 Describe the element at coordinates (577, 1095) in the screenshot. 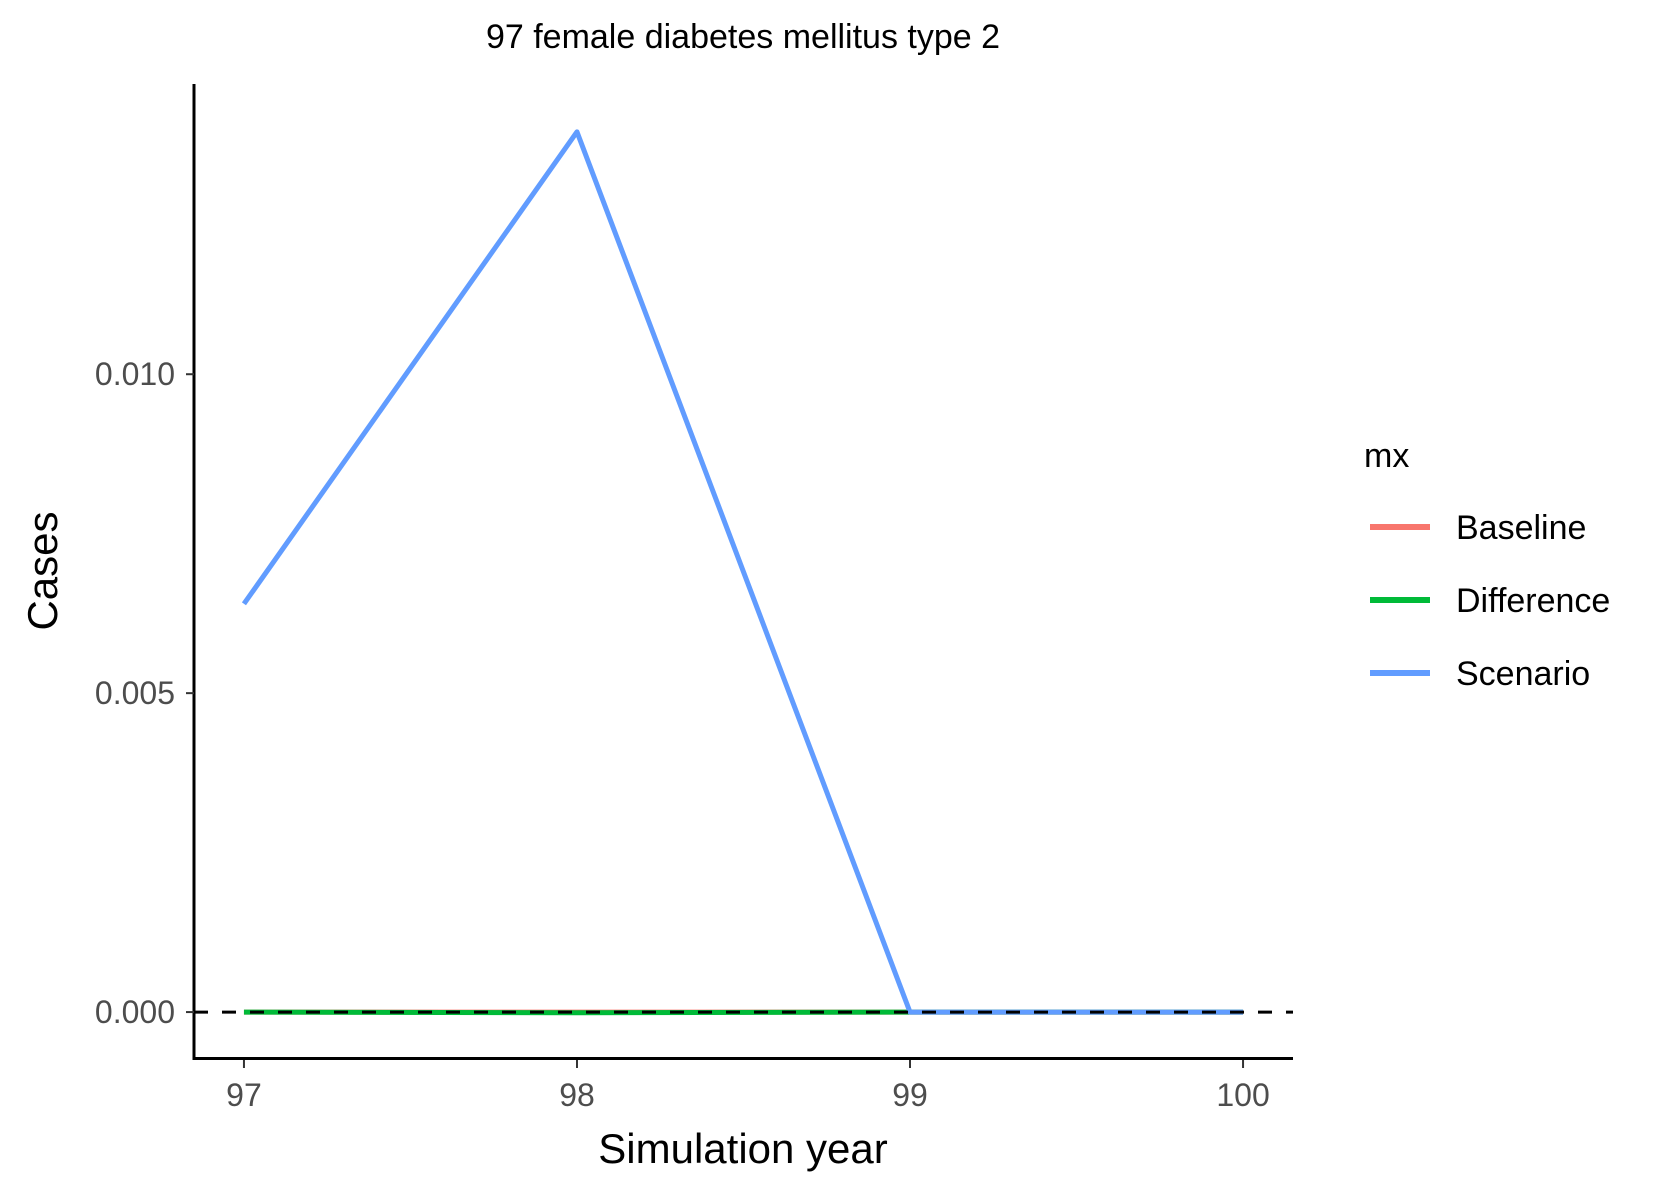

I see `x-tick-label: 98` at that location.